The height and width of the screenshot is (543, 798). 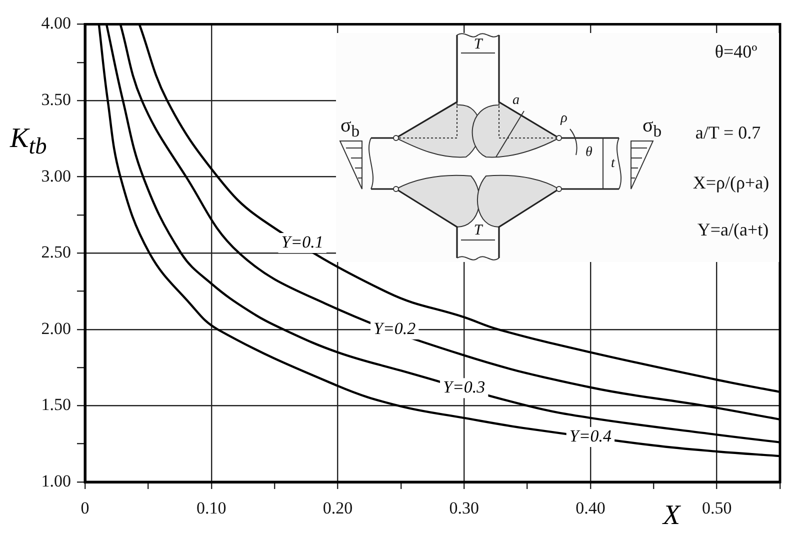 What do you see at coordinates (731, 183) in the screenshot?
I see `annotation: X=ρ/(ρ+a)` at bounding box center [731, 183].